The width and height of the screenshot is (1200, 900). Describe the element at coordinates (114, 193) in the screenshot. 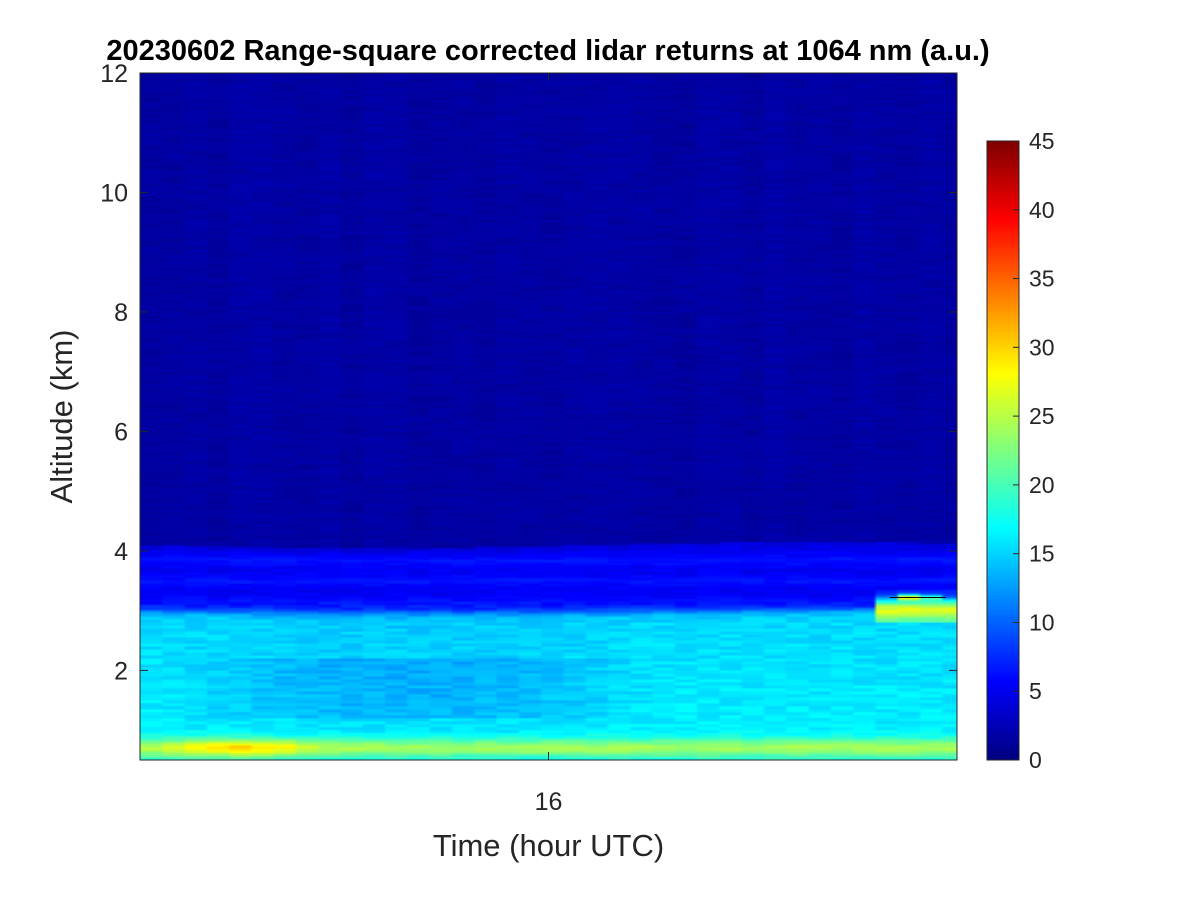

I see `y-tick-label: 10` at that location.